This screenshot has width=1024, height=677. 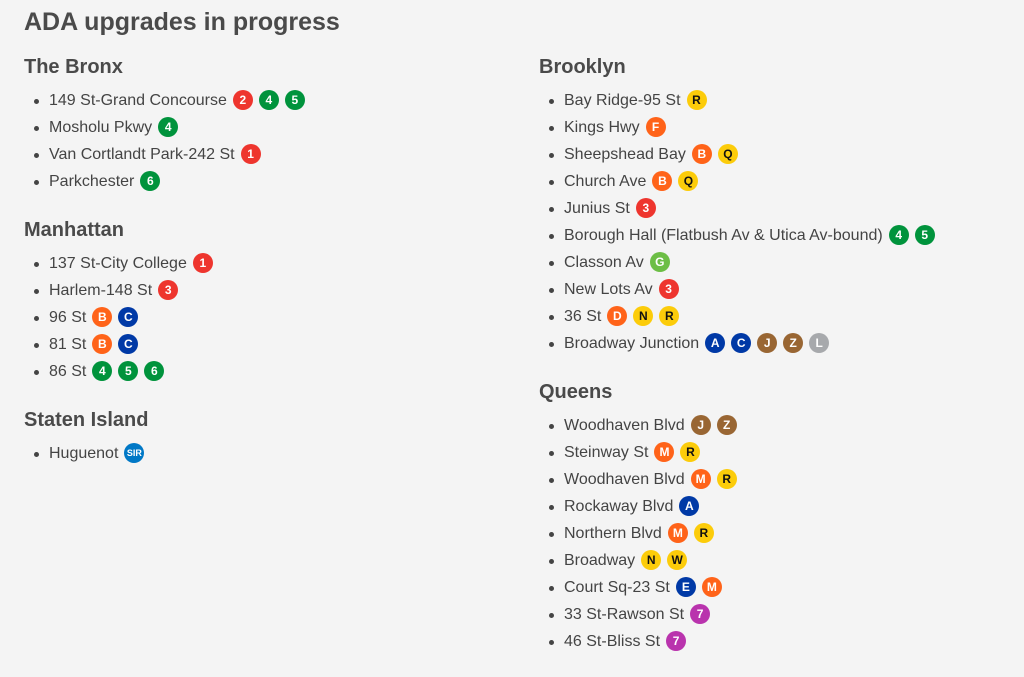 I want to click on station-name: 86 St, so click(x=68, y=371).